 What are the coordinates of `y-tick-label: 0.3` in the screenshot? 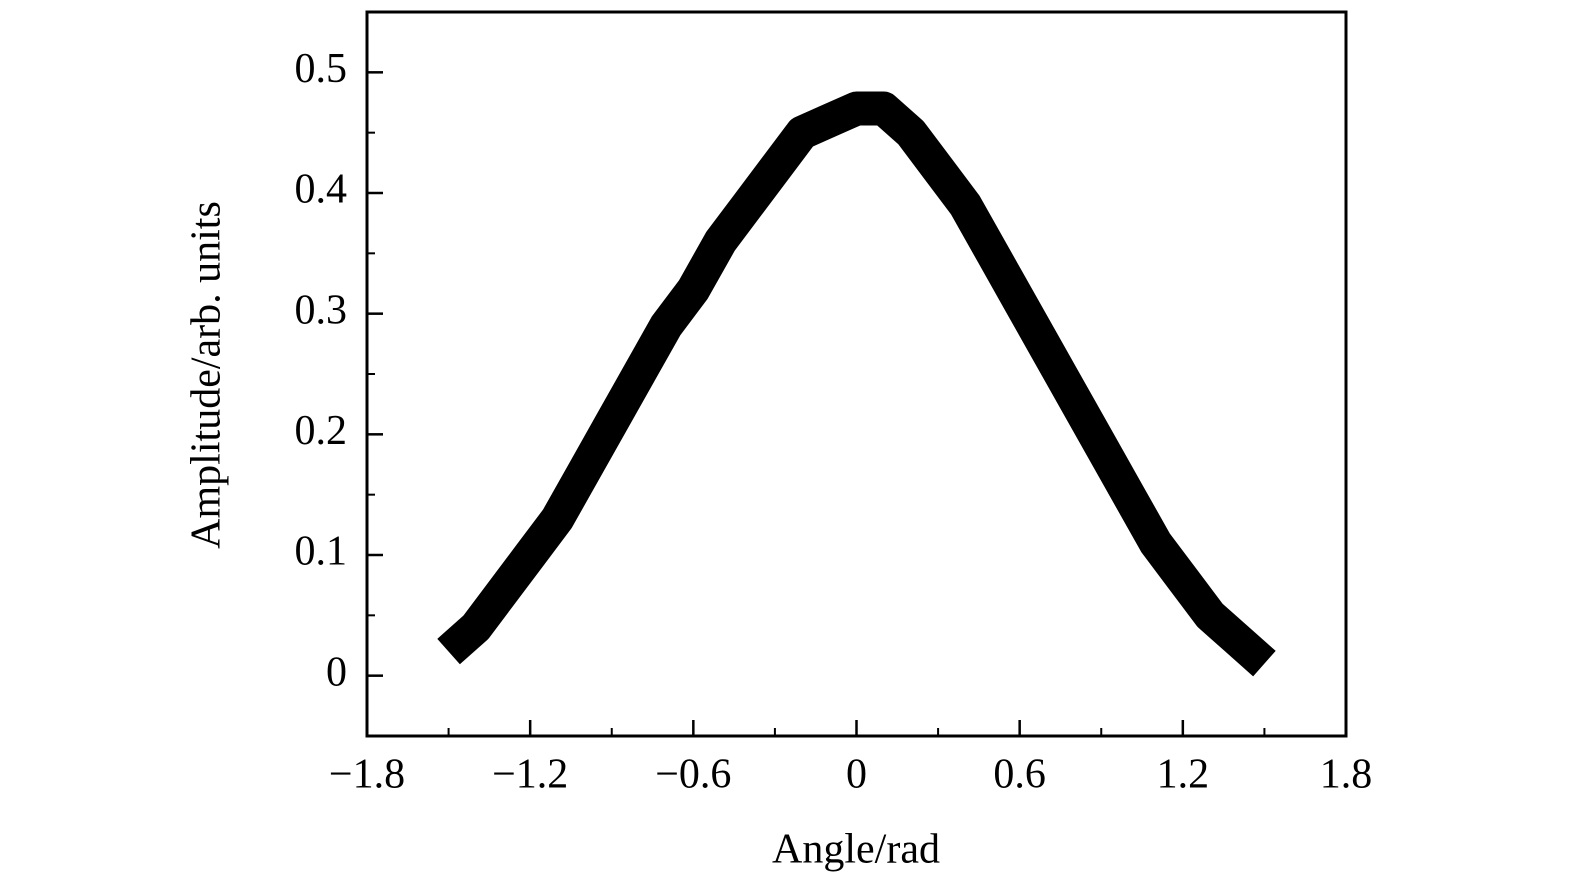 It's located at (321, 310).